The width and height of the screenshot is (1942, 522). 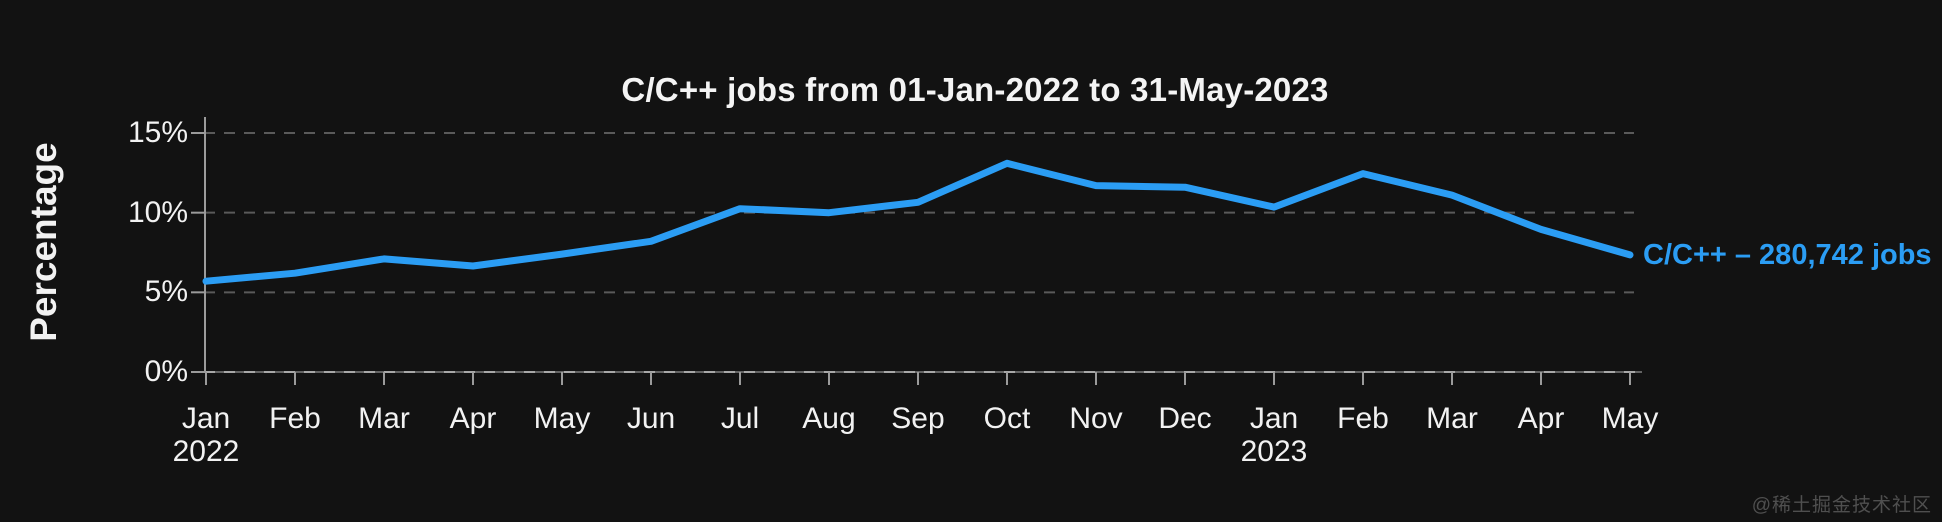 I want to click on y-axis-tick-label: 0%, so click(x=166, y=371).